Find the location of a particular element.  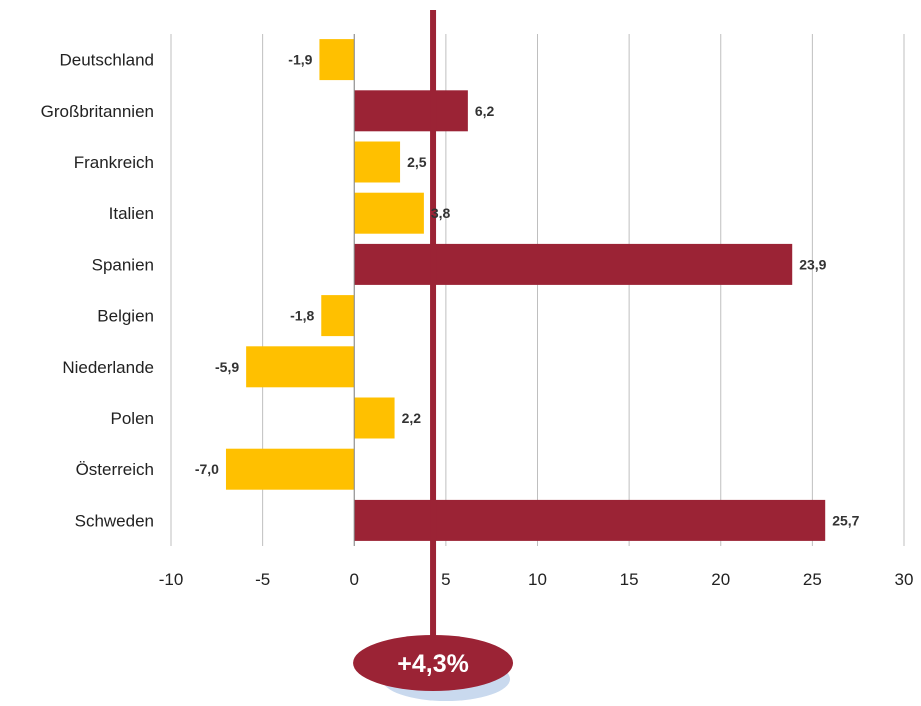

data-label: 2,2 is located at coordinates (412, 418).